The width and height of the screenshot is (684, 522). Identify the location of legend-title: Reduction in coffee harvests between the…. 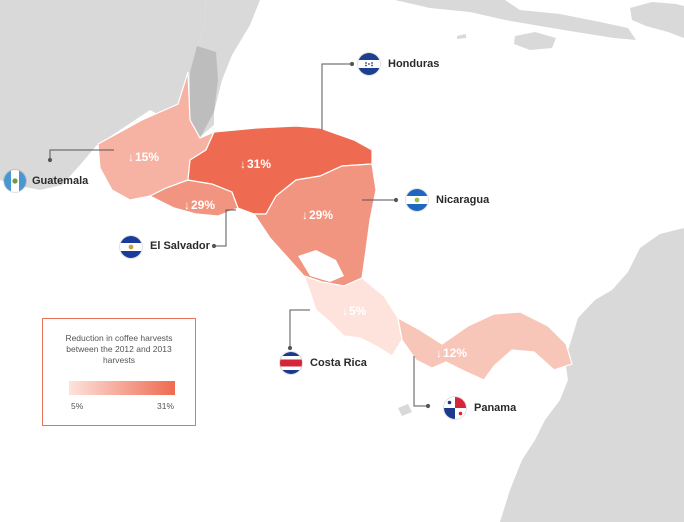
(119, 349).